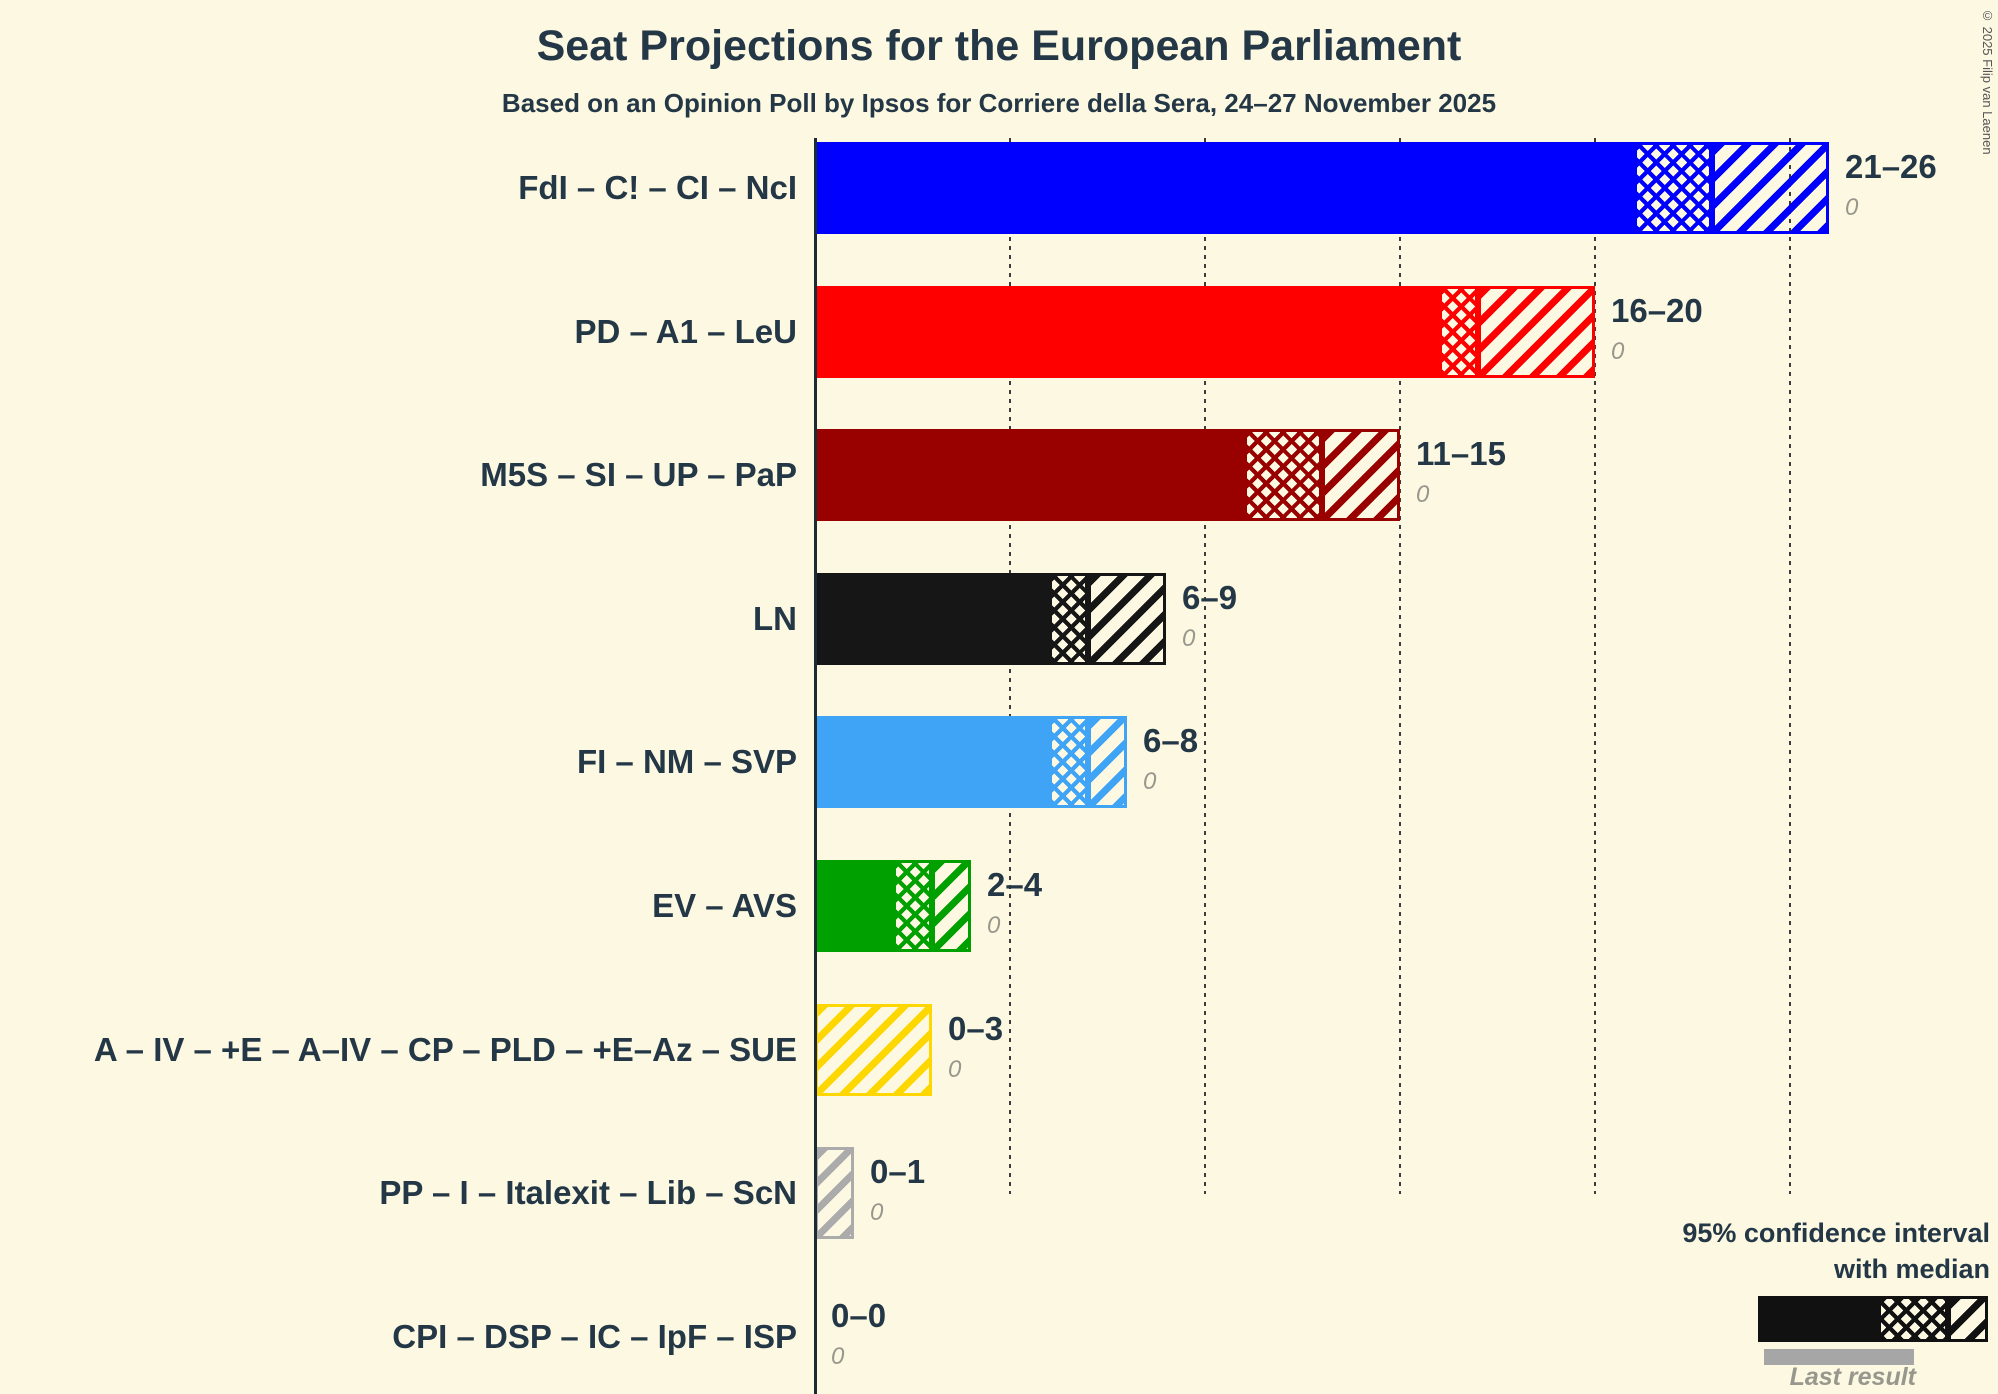 This screenshot has height=1394, width=1998. I want to click on party-label: LN, so click(775, 618).